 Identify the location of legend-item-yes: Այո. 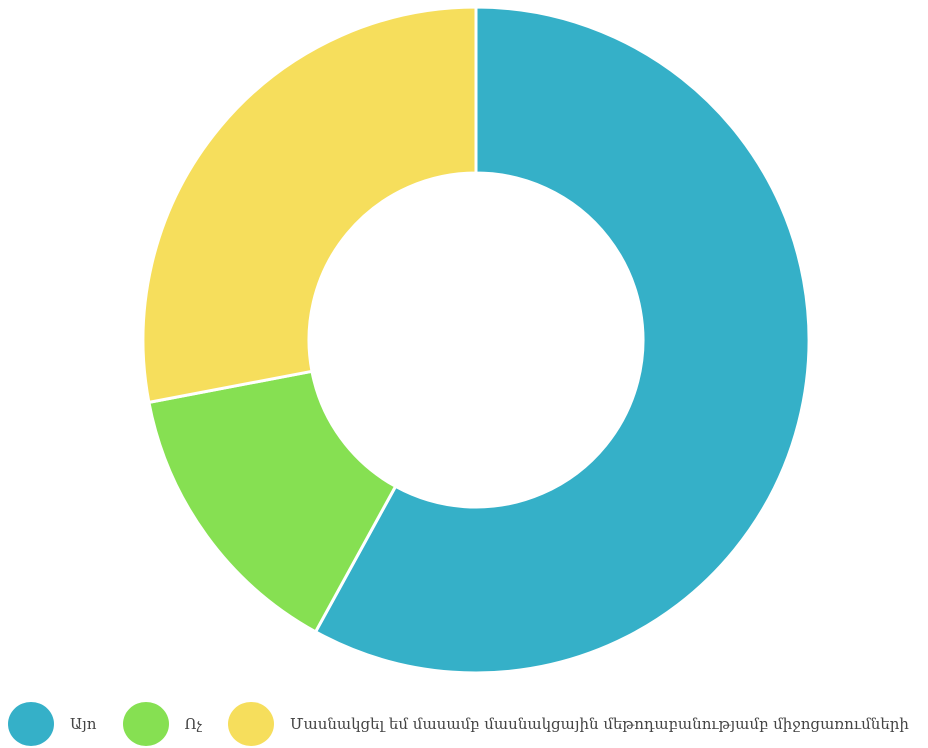
(52, 724).